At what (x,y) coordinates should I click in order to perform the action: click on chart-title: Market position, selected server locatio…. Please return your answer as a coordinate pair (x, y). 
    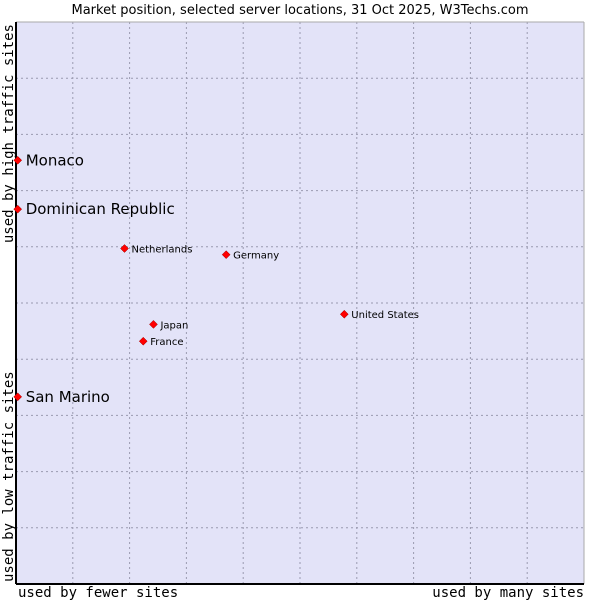
    Looking at the image, I should click on (299, 10).